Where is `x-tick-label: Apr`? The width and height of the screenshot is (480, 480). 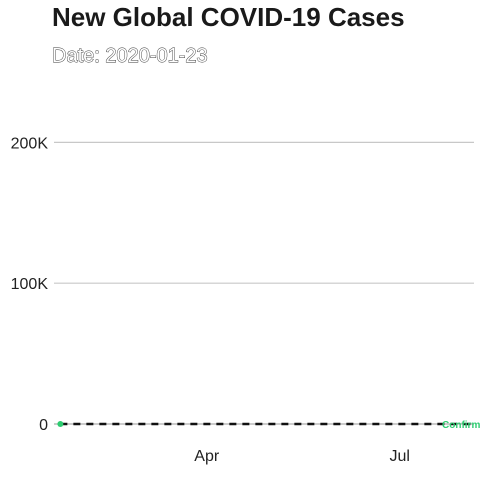
x-tick-label: Apr is located at coordinates (207, 456).